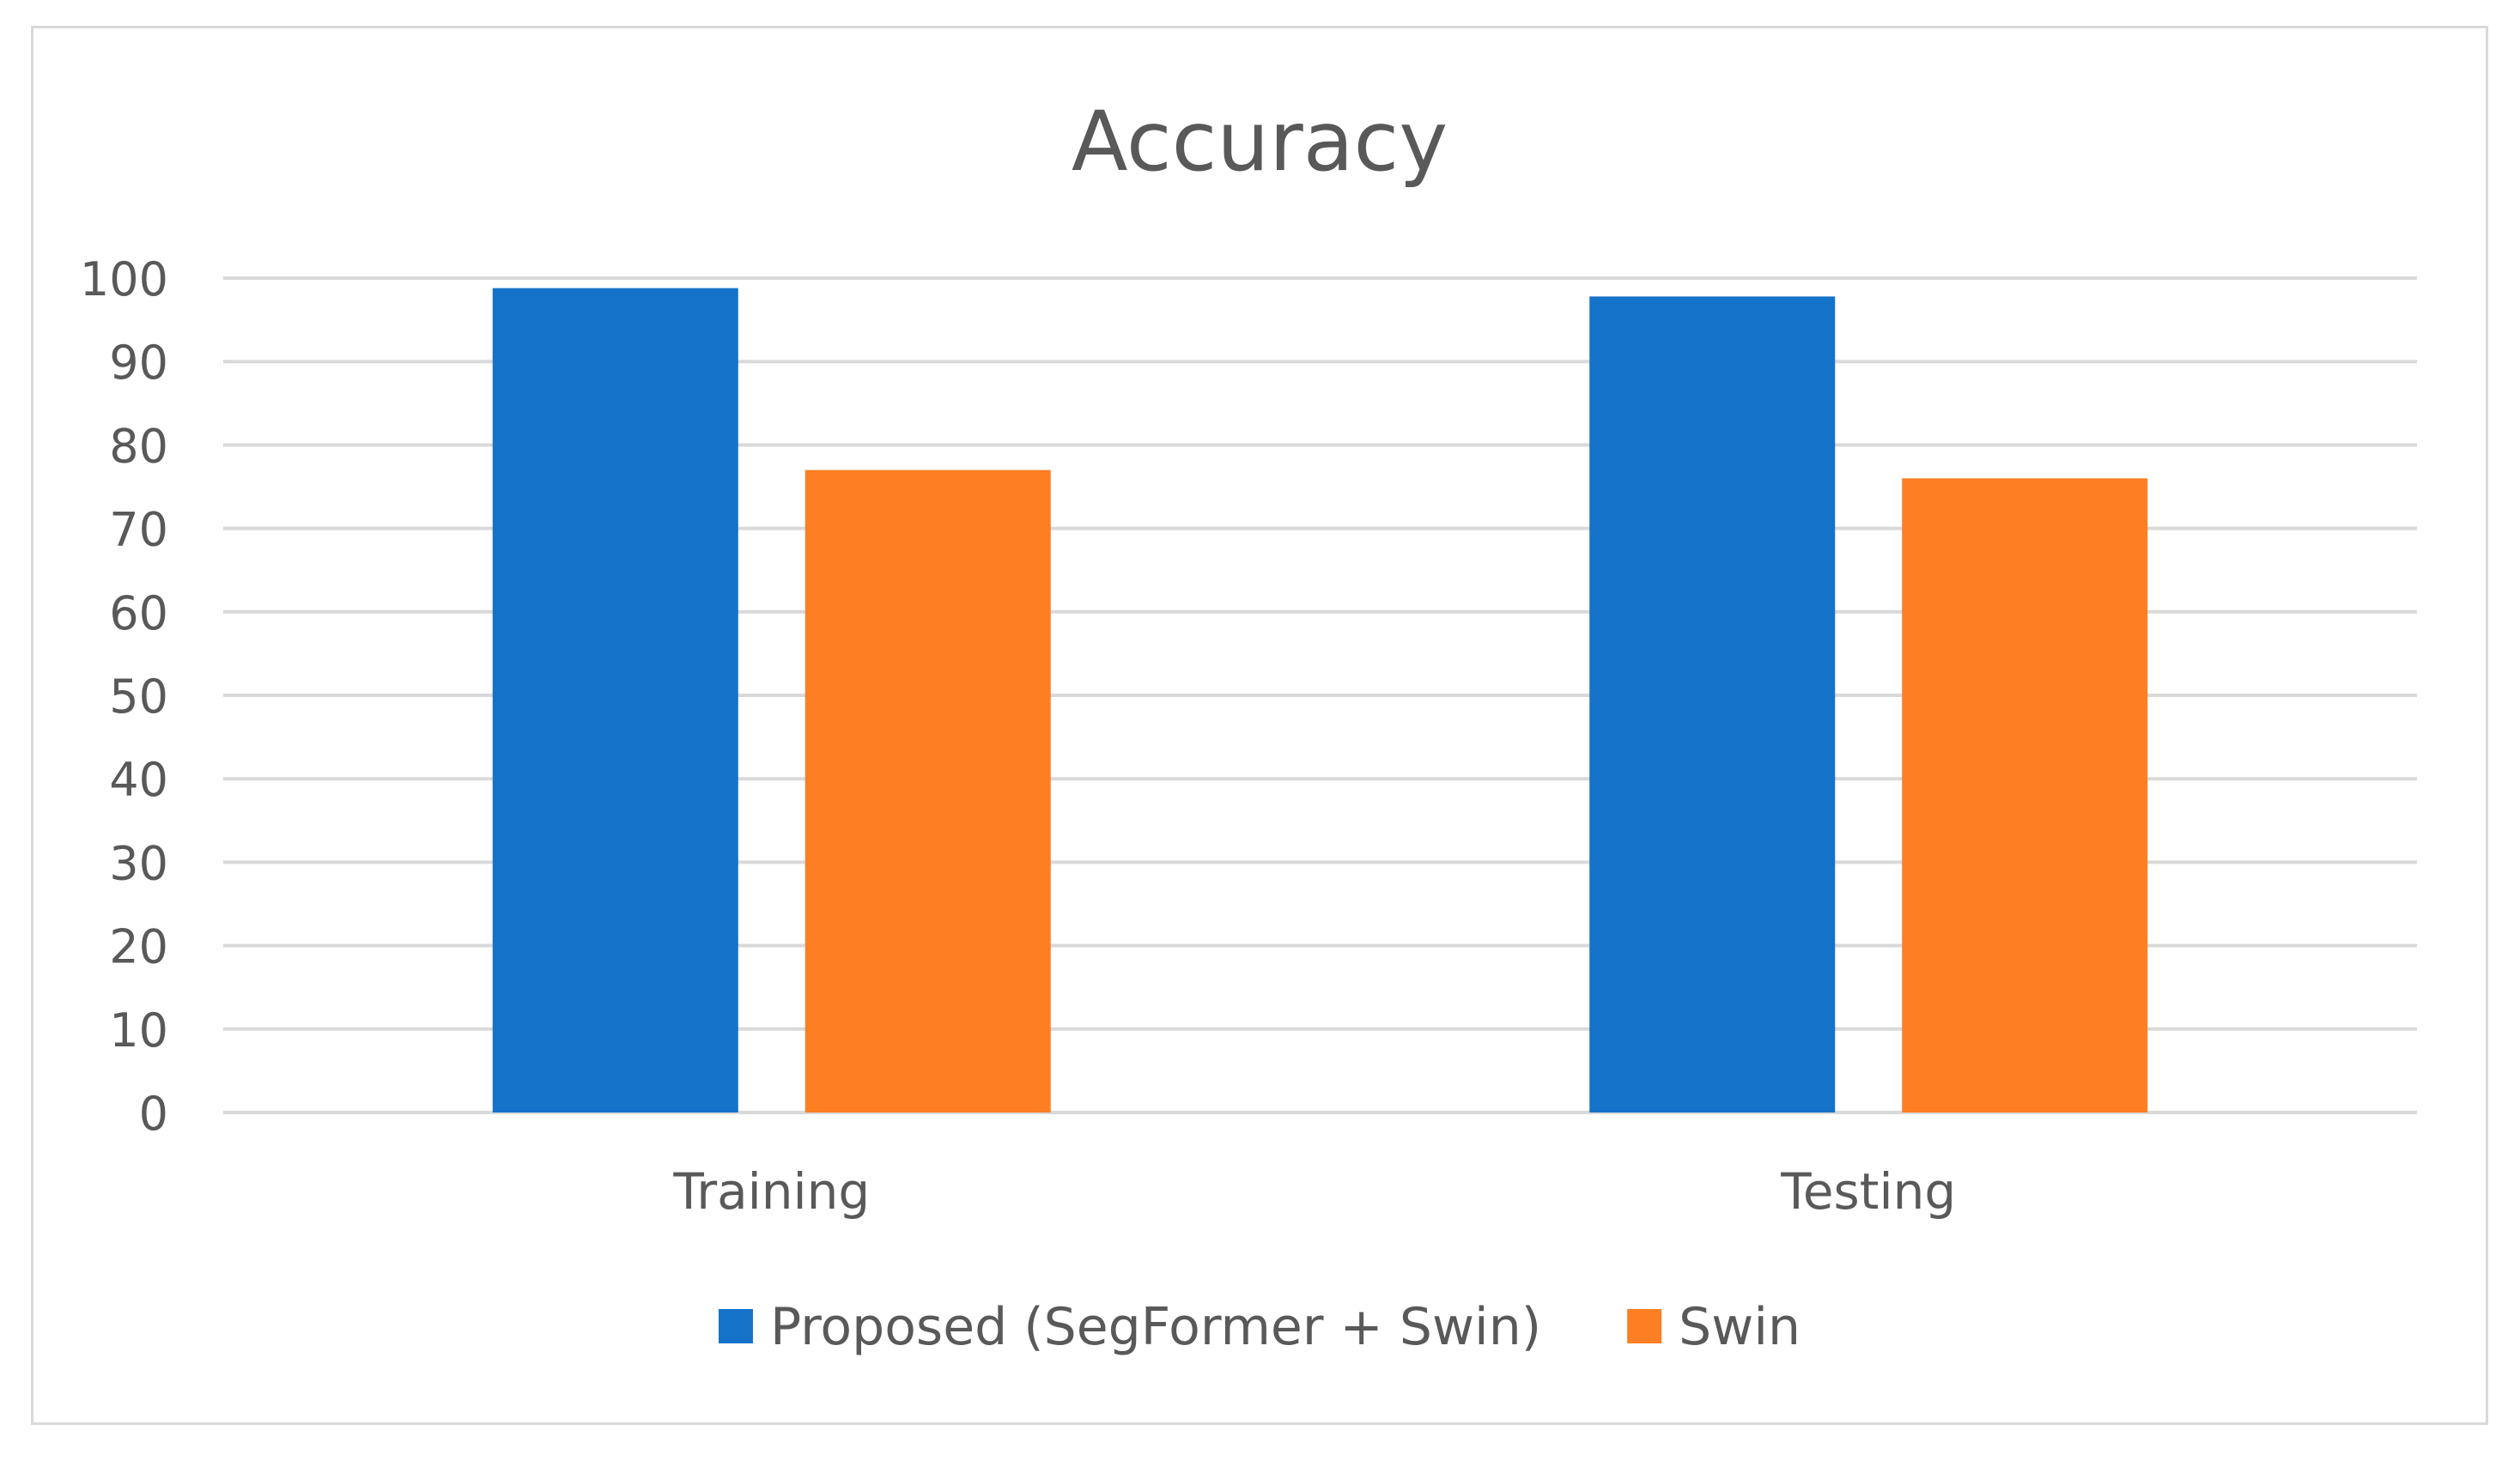  What do you see at coordinates (1739, 1327) in the screenshot?
I see `legend-label: Swin` at bounding box center [1739, 1327].